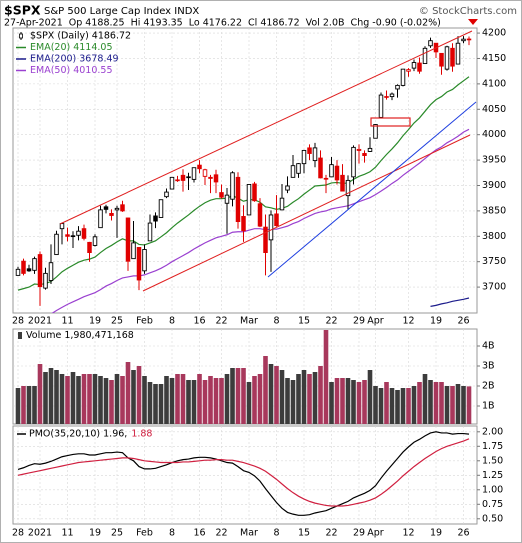 Image resolution: width=522 pixels, height=543 pixels. What do you see at coordinates (492, 460) in the screenshot?
I see `y-tick-label: 1.50` at bounding box center [492, 460].